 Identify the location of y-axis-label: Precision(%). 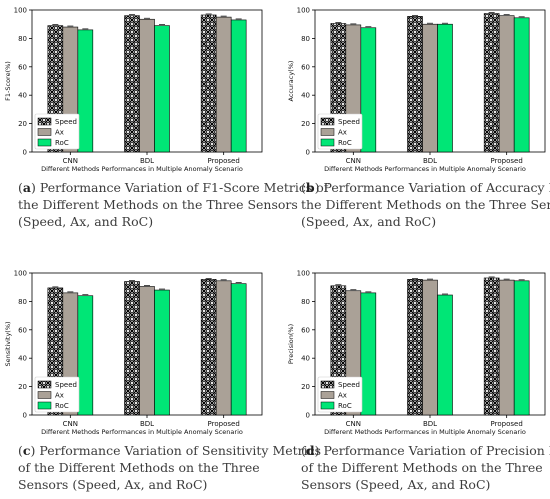
(291, 344).